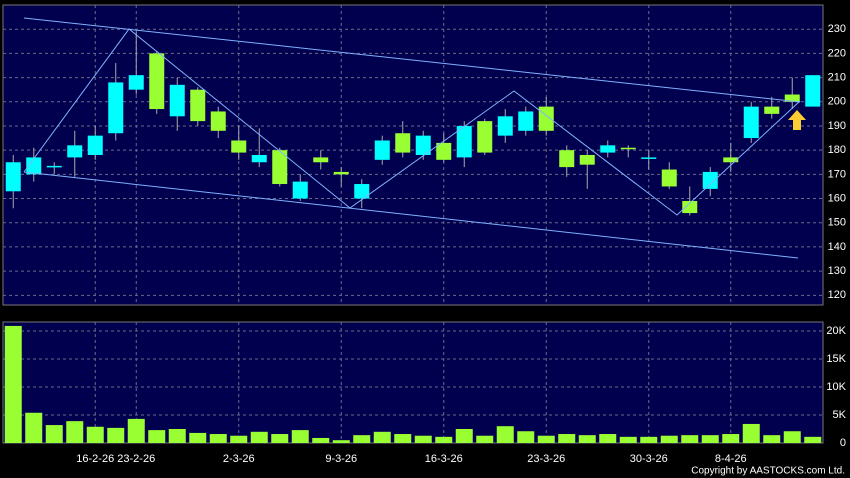 The width and height of the screenshot is (850, 478). Describe the element at coordinates (239, 459) in the screenshot. I see `x-tick-label: 2-3-26` at that location.